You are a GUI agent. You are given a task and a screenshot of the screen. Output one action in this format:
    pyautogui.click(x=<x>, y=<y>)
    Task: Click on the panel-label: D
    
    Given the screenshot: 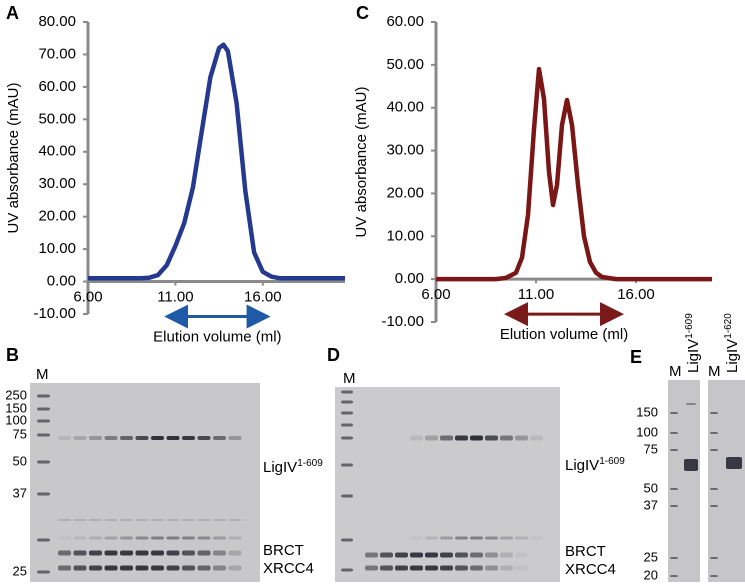 What is the action you would take?
    pyautogui.click(x=333, y=355)
    